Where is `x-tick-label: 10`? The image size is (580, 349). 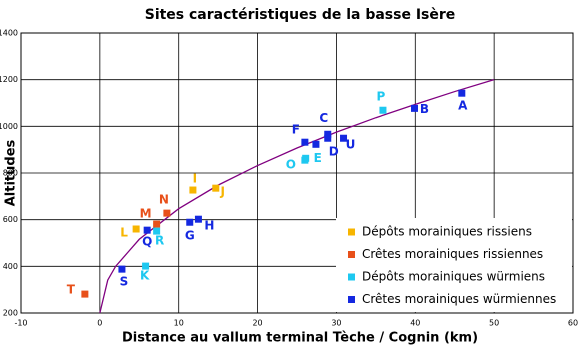 x-tick-label: 10 is located at coordinates (179, 323).